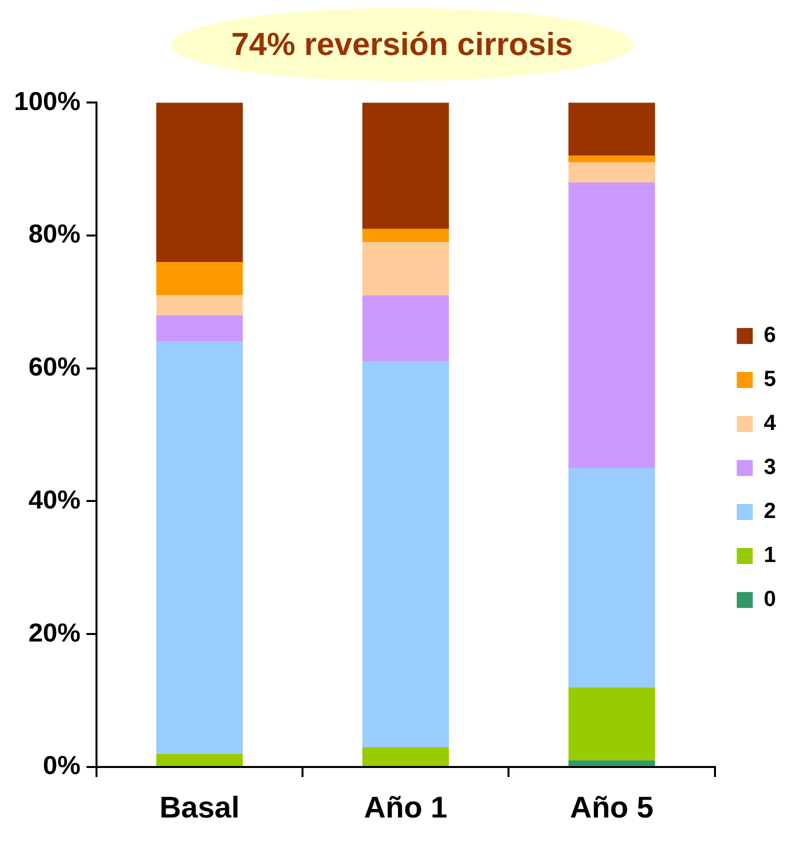  I want to click on y-tick-label: 20%, so click(54, 632).